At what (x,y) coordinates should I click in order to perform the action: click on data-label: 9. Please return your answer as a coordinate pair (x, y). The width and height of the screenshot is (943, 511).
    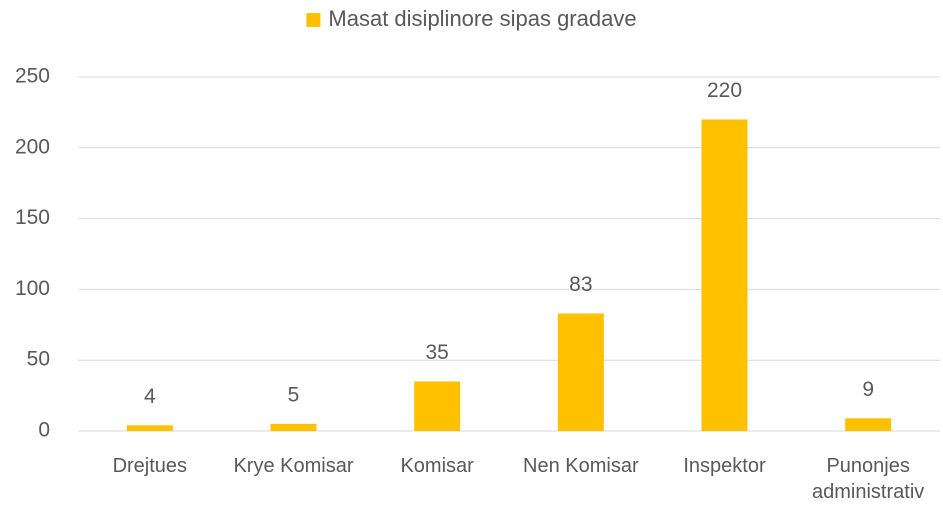
    Looking at the image, I should click on (868, 389).